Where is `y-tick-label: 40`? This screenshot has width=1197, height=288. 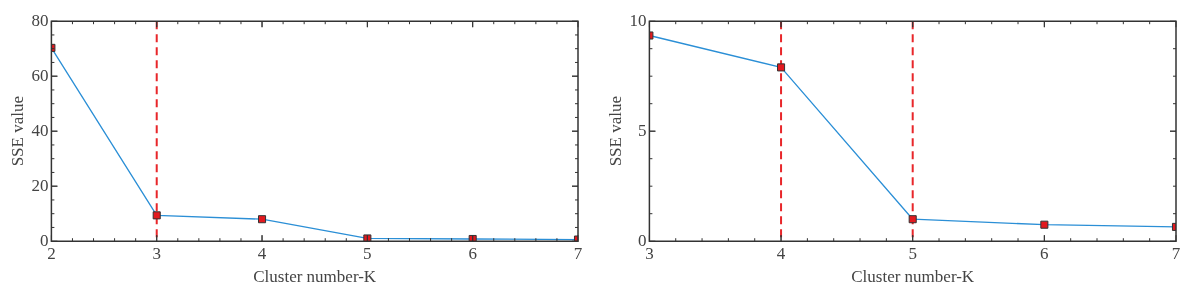 y-tick-label: 40 is located at coordinates (40, 130).